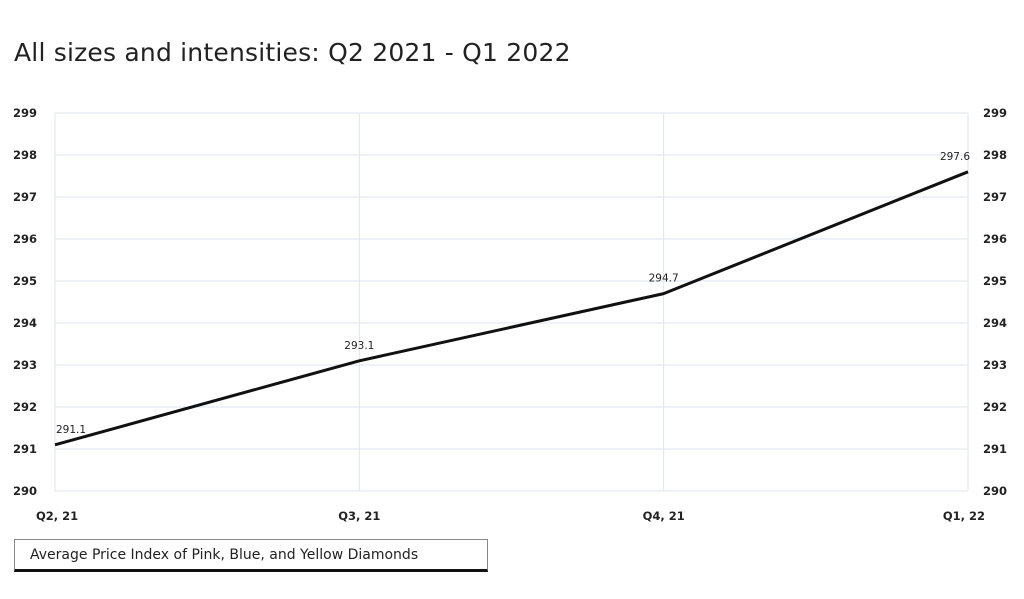  What do you see at coordinates (995, 197) in the screenshot?
I see `y-tick-label-right: 297` at bounding box center [995, 197].